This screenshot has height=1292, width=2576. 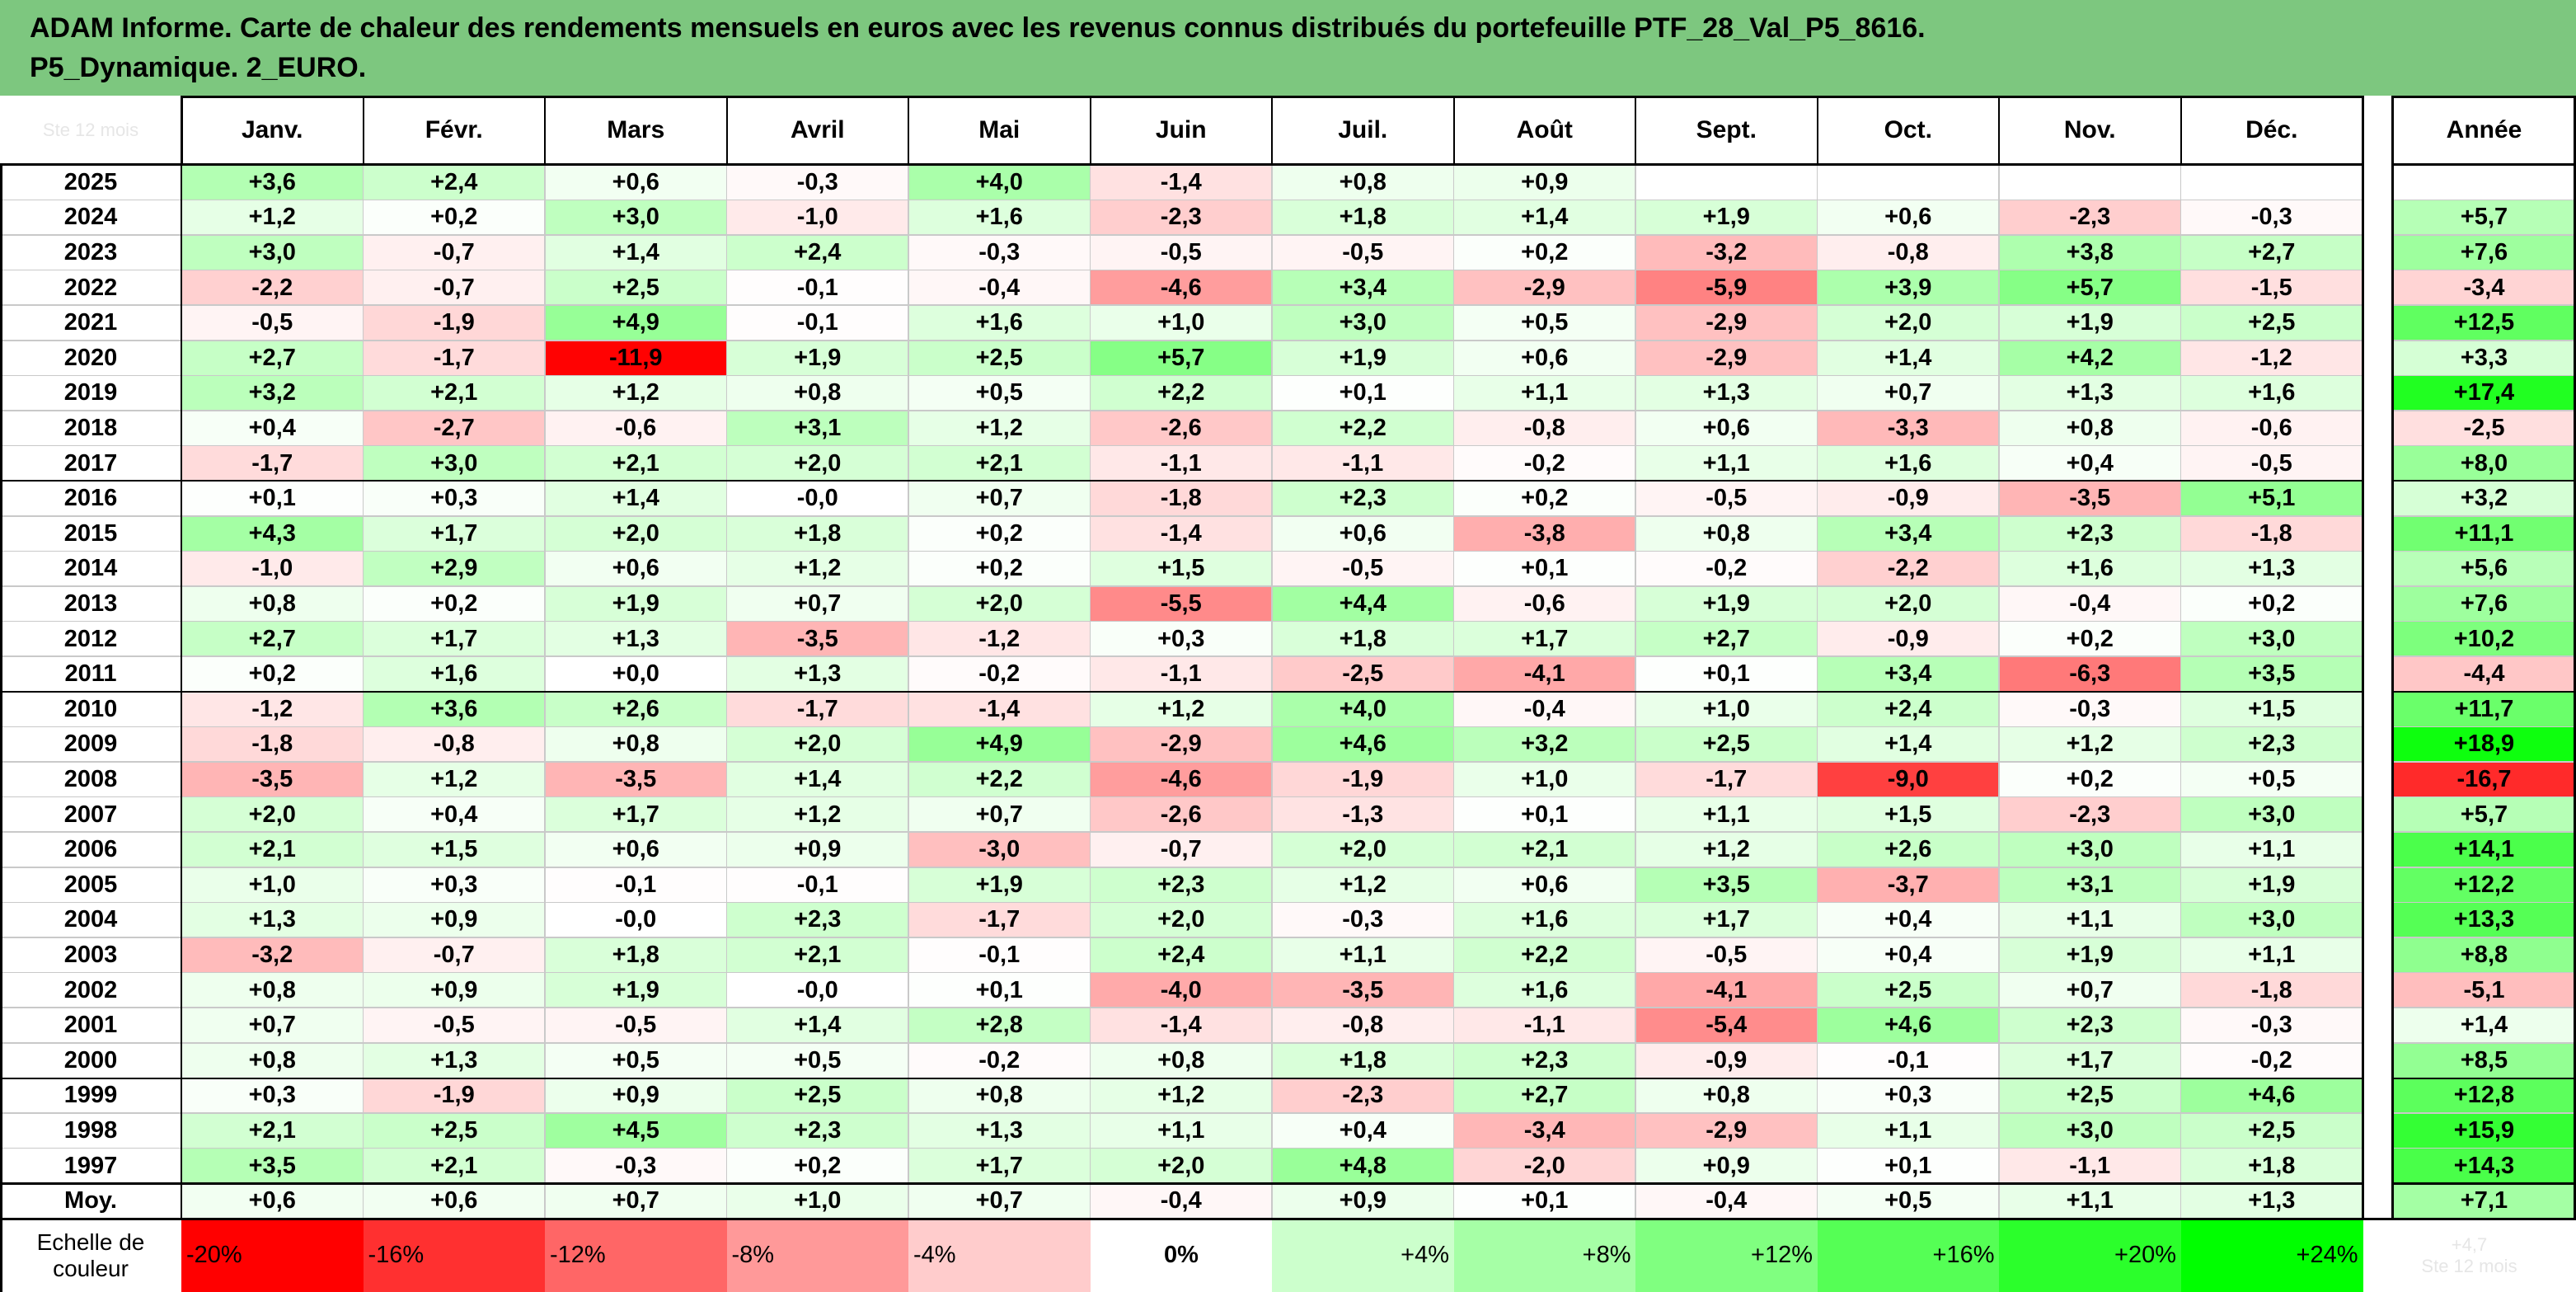 I want to click on year-label: 2003, so click(x=91, y=954).